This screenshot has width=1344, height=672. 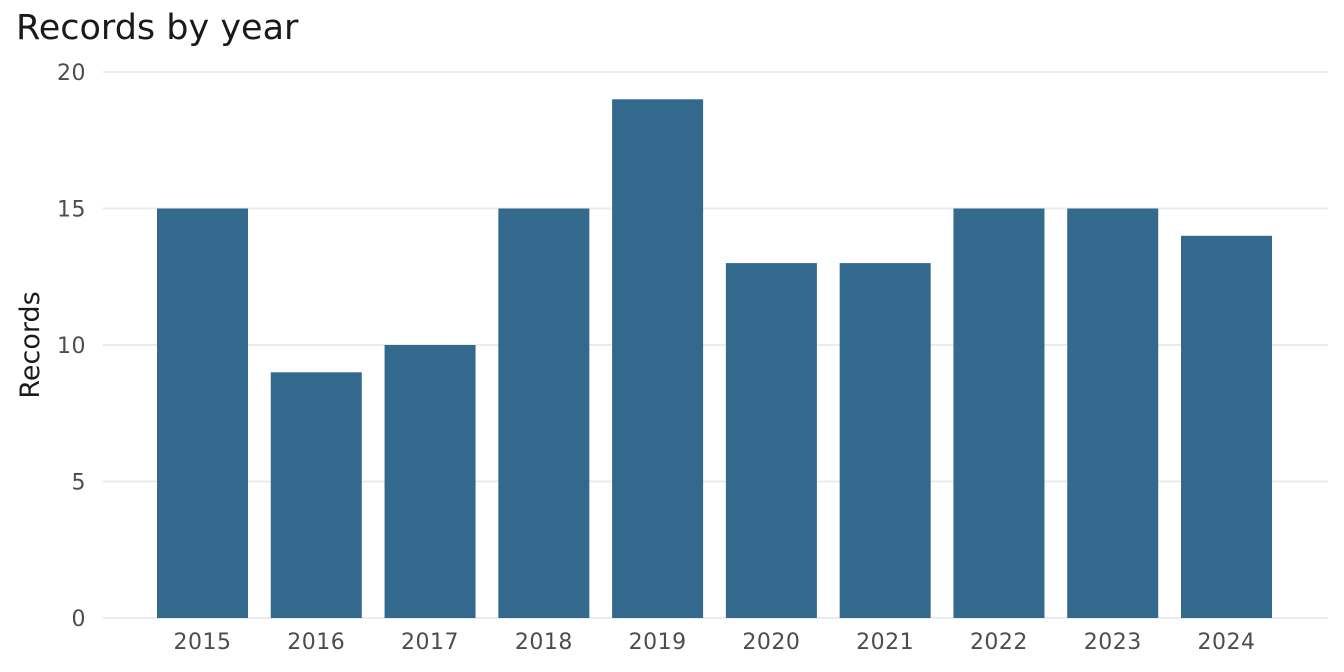 I want to click on y-tick-label: 5, so click(x=79, y=483).